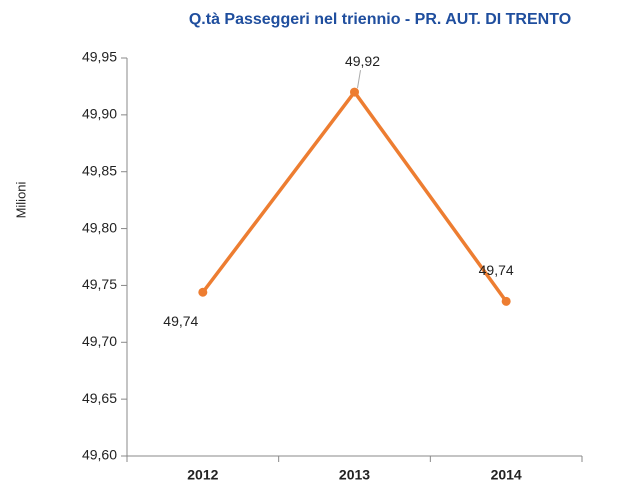 This screenshot has height=486, width=638. Describe the element at coordinates (354, 475) in the screenshot. I see `x-tick-label: 2013` at that location.